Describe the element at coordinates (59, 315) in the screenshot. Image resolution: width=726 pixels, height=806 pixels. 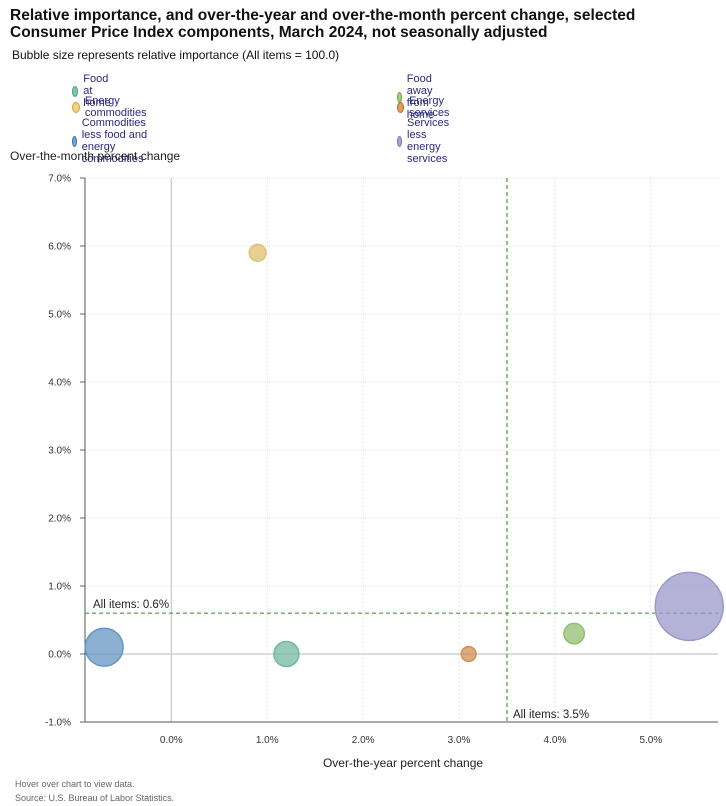
I see `y-tick-label: 5.0%` at that location.